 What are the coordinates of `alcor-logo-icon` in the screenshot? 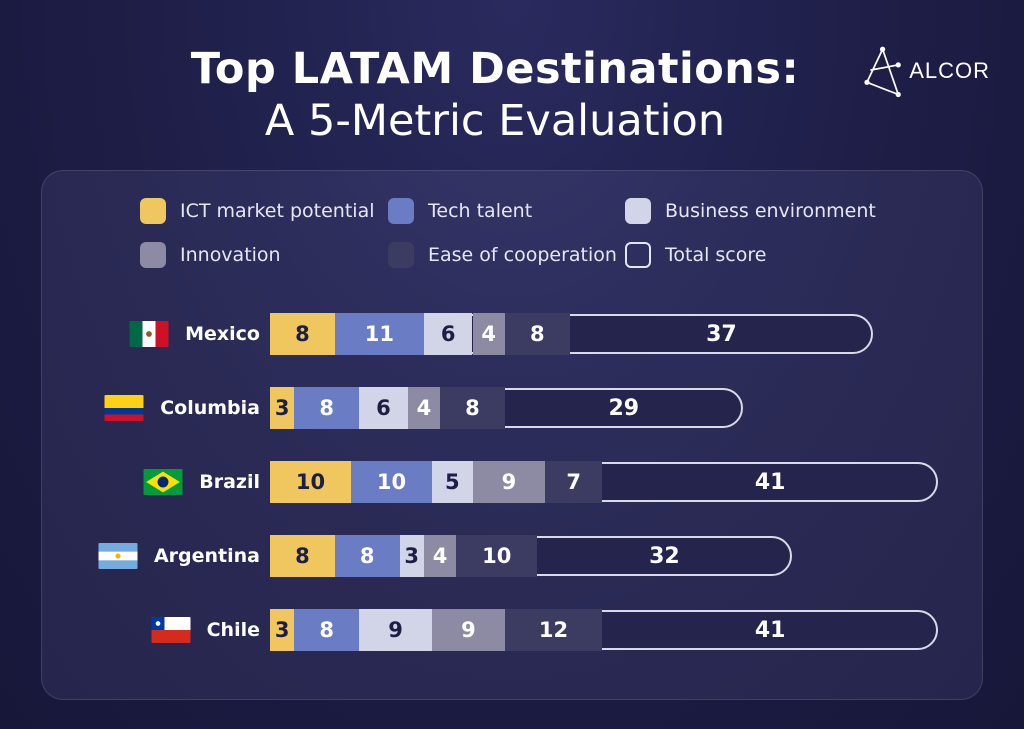 It's located at (882, 72).